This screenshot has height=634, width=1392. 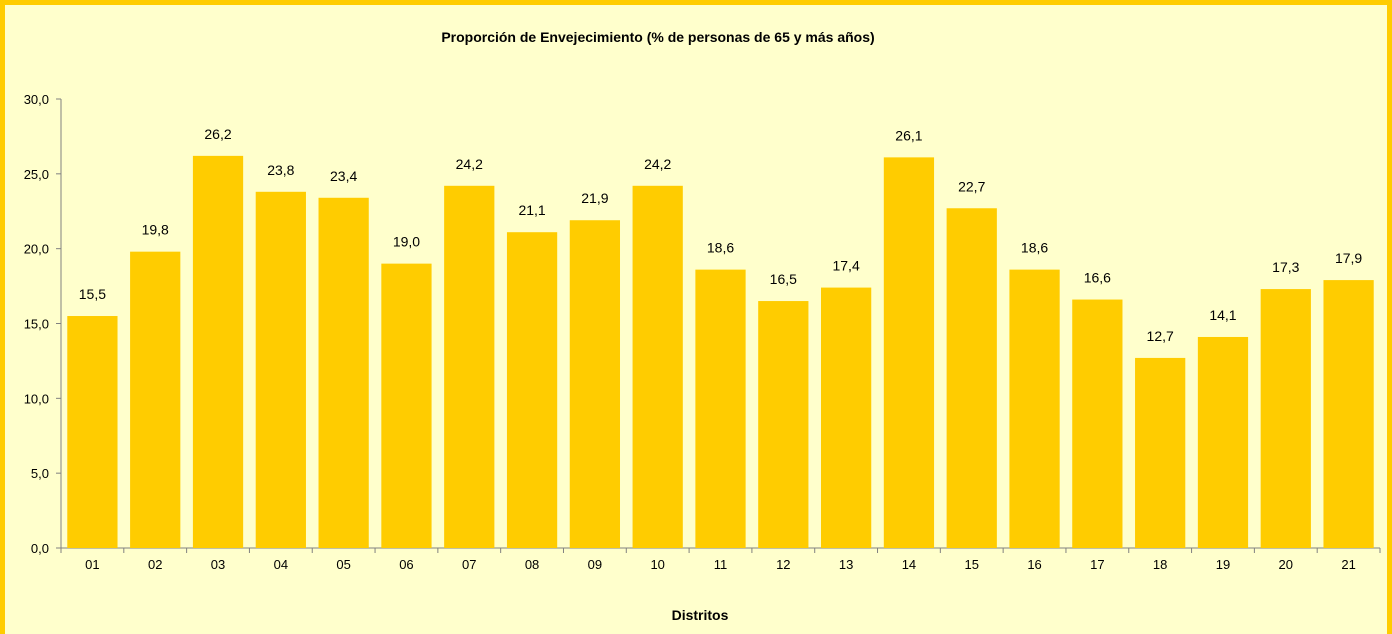 I want to click on x-tick-label: 16, so click(x=1034, y=564).